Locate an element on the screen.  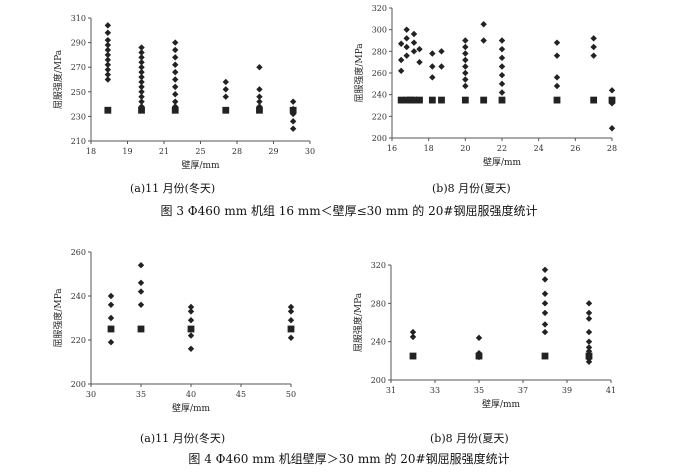
fig3a-subcaption: (a)11 月份(冬天) is located at coordinates (172, 188).